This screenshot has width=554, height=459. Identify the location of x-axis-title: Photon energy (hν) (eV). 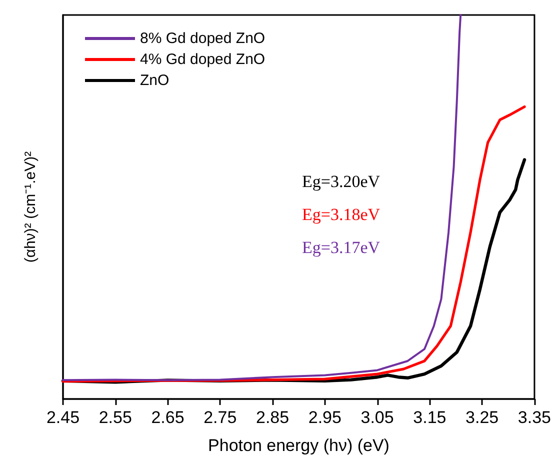
(299, 445).